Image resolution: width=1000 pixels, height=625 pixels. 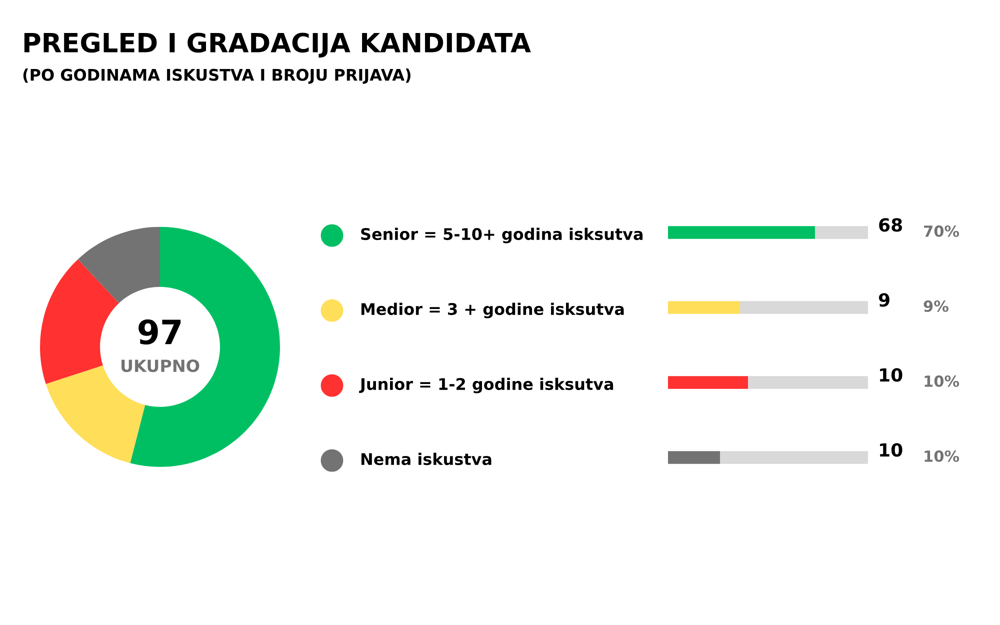 What do you see at coordinates (161, 366) in the screenshot?
I see `text: UKUPNO` at bounding box center [161, 366].